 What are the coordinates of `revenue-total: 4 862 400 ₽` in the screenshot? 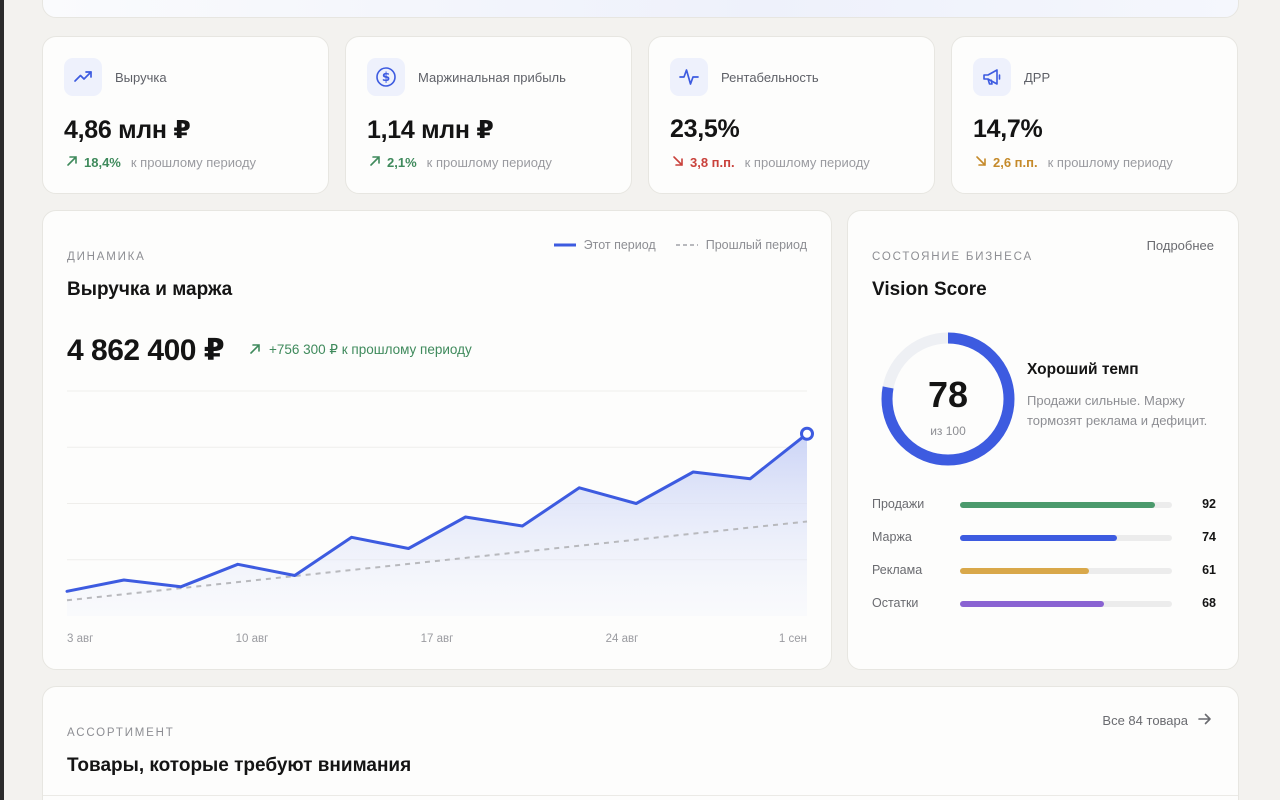 It's located at (146, 350).